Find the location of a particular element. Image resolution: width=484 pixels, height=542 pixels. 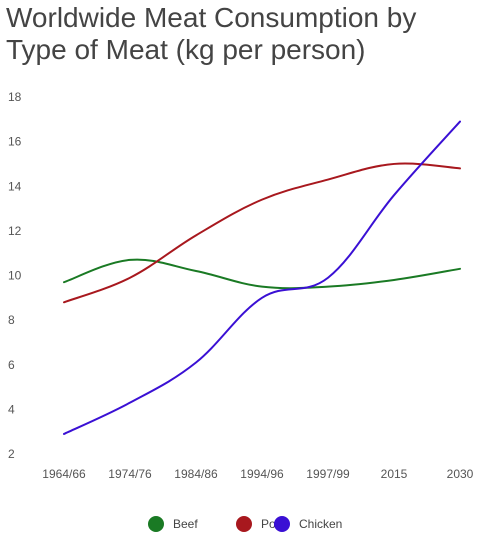

y-tick-label: 16 is located at coordinates (15, 142).